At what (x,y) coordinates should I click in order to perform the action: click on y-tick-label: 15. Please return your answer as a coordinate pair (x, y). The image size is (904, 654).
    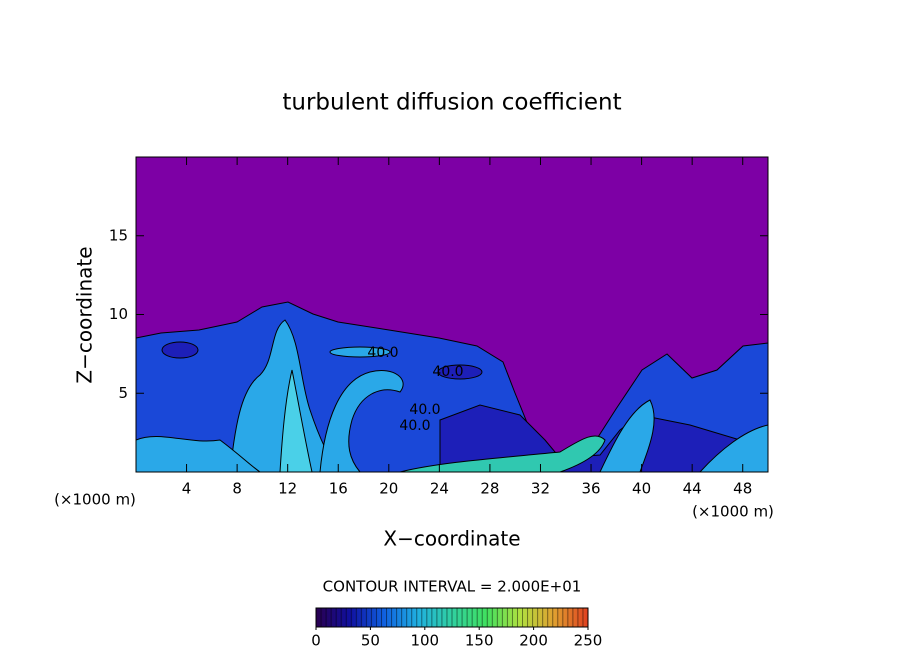
    Looking at the image, I should click on (118, 235).